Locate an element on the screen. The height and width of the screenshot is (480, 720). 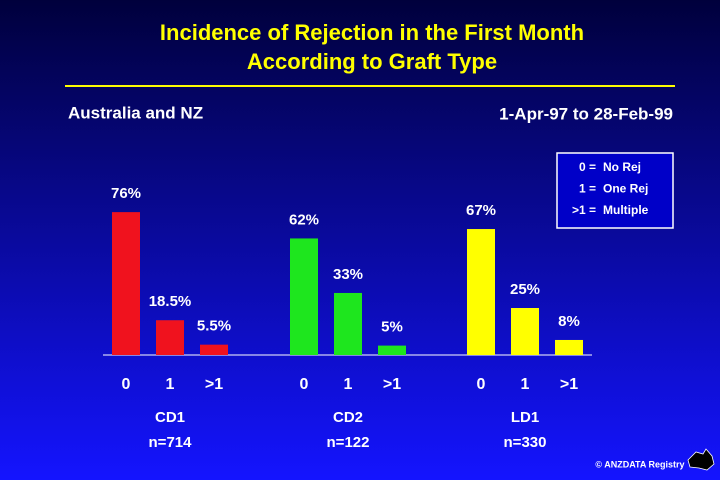
legend-label: No Rej is located at coordinates (622, 167).